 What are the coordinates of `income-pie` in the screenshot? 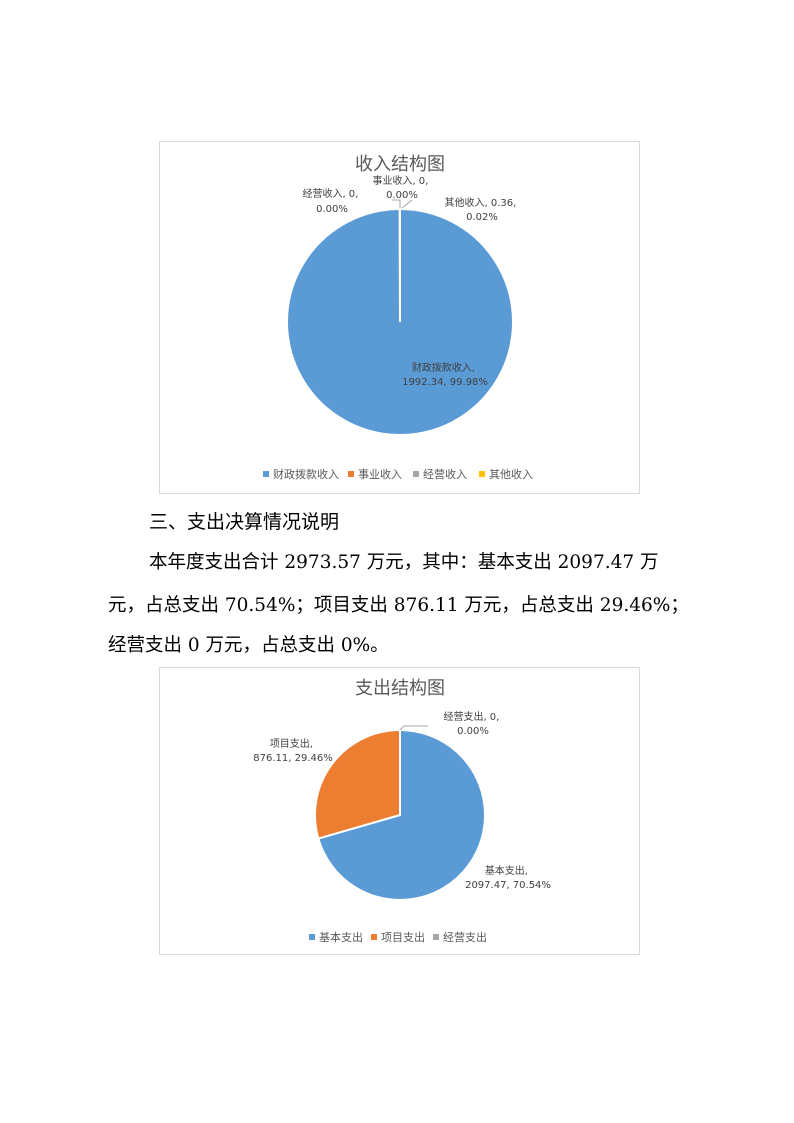 It's located at (400, 321).